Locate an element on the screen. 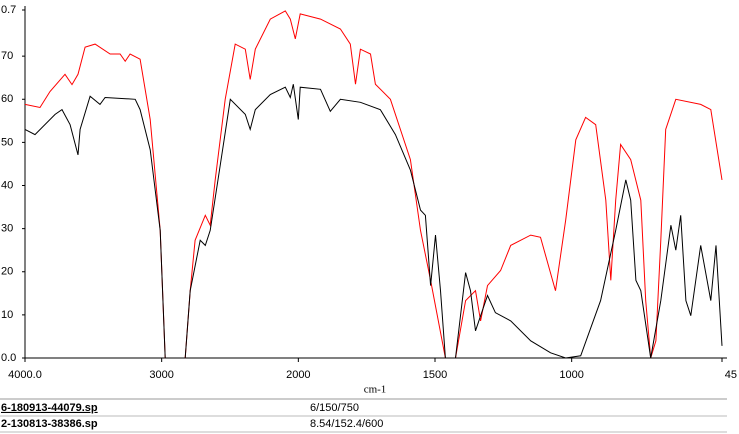 This screenshot has height=434, width=739. x-tick-label: 1500 is located at coordinates (435, 375).